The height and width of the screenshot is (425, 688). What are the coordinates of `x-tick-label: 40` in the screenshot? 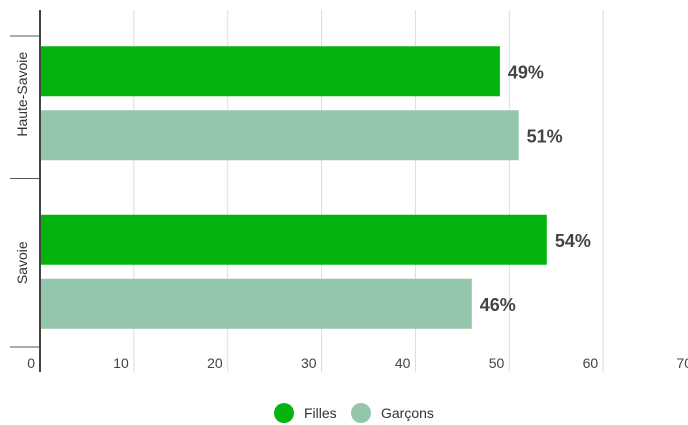 It's located at (403, 363).